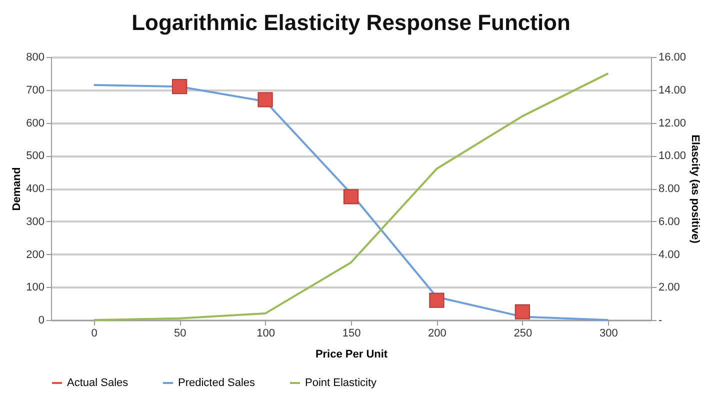 This screenshot has height=408, width=711. Describe the element at coordinates (35, 254) in the screenshot. I see `y-tick-label: 200` at that location.